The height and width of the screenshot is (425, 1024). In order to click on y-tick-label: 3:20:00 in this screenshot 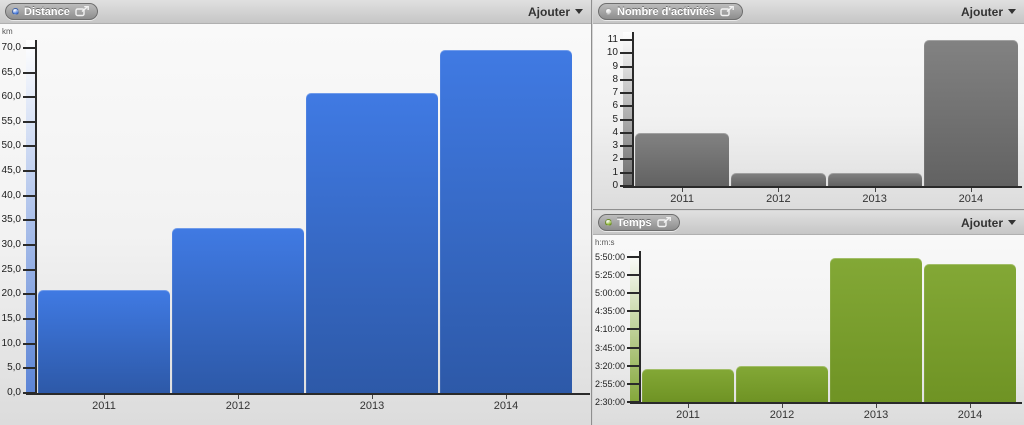, I will do `click(609, 365)`.